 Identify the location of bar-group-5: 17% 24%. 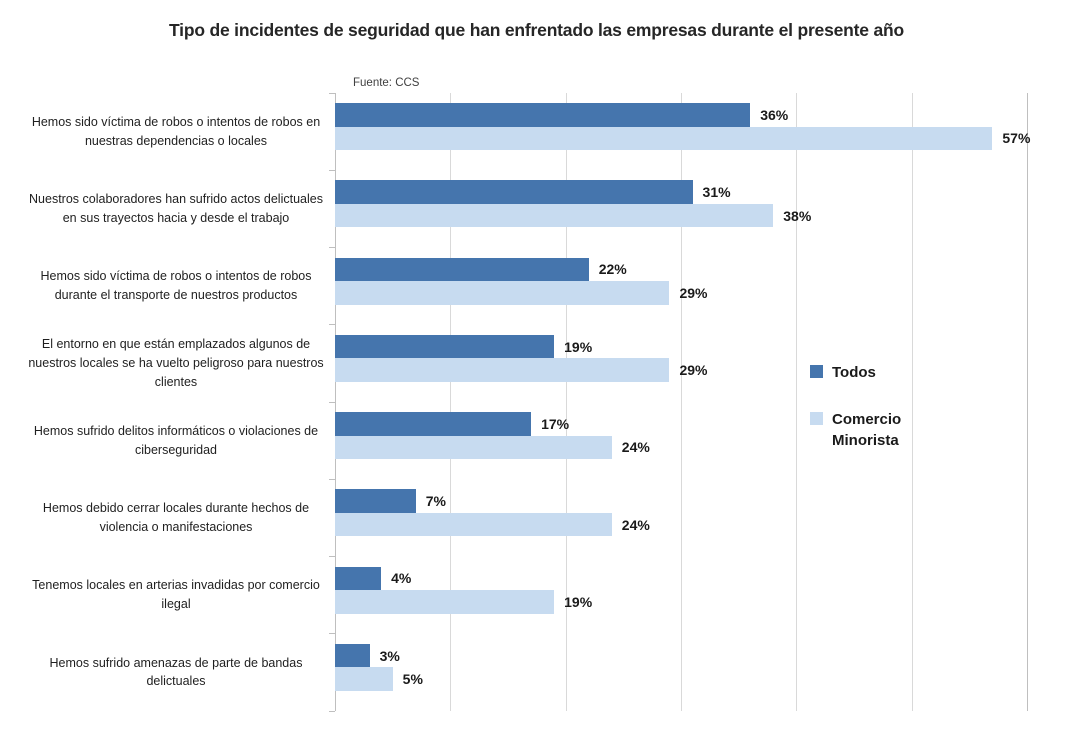
(681, 440).